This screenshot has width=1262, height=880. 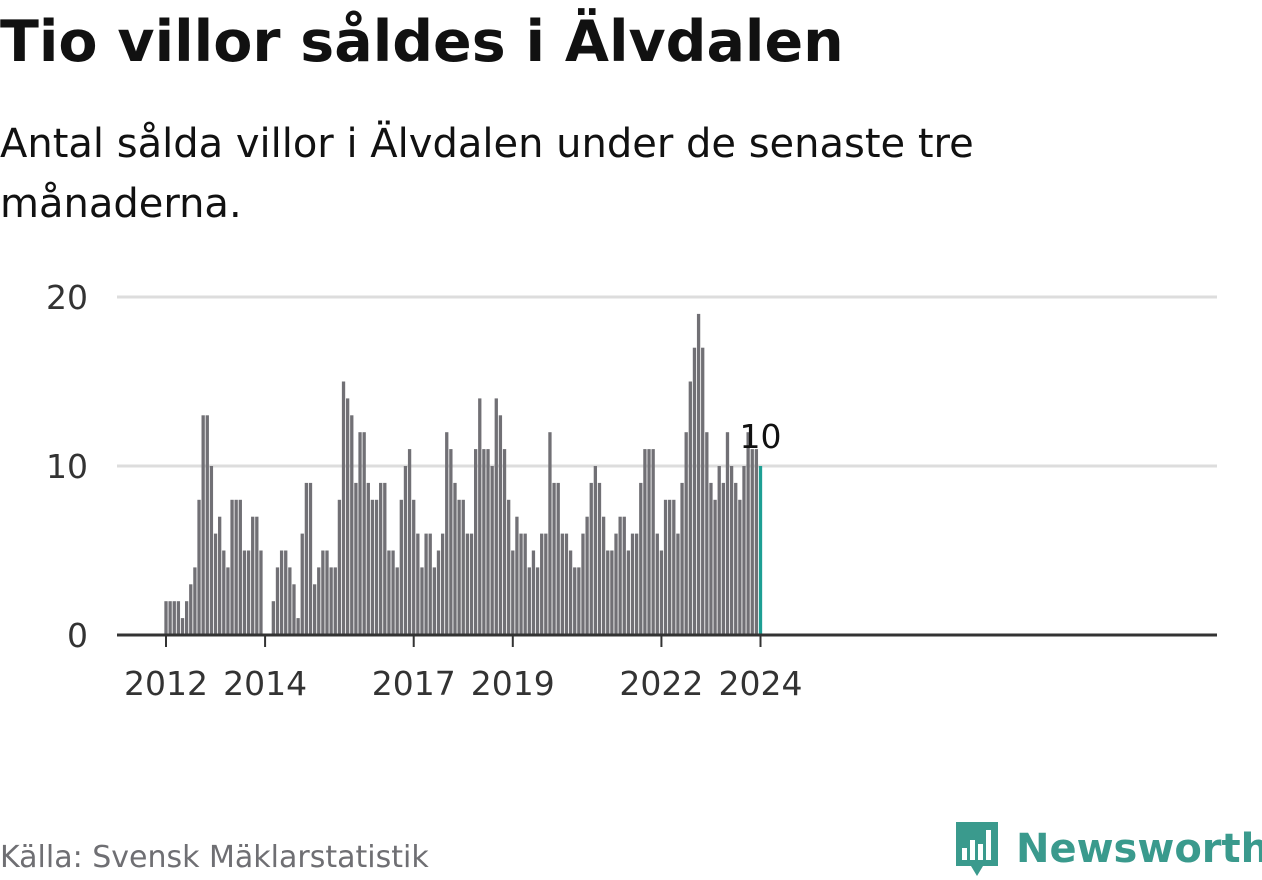 What do you see at coordinates (1139, 849) in the screenshot?
I see `brand-name: Newsworthy` at bounding box center [1139, 849].